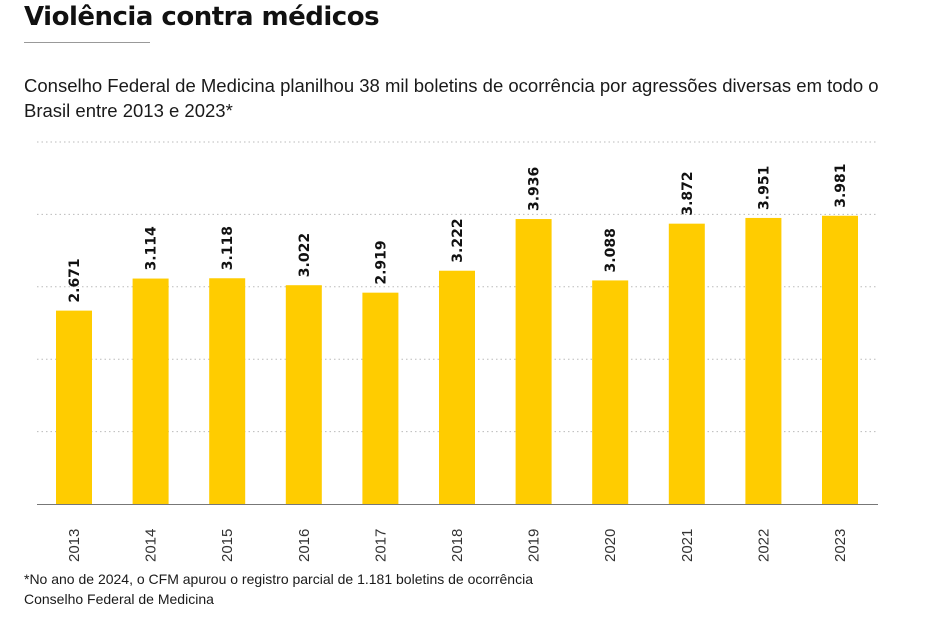 This screenshot has height=620, width=947. I want to click on value-label-2014: 3.114, so click(152, 248).